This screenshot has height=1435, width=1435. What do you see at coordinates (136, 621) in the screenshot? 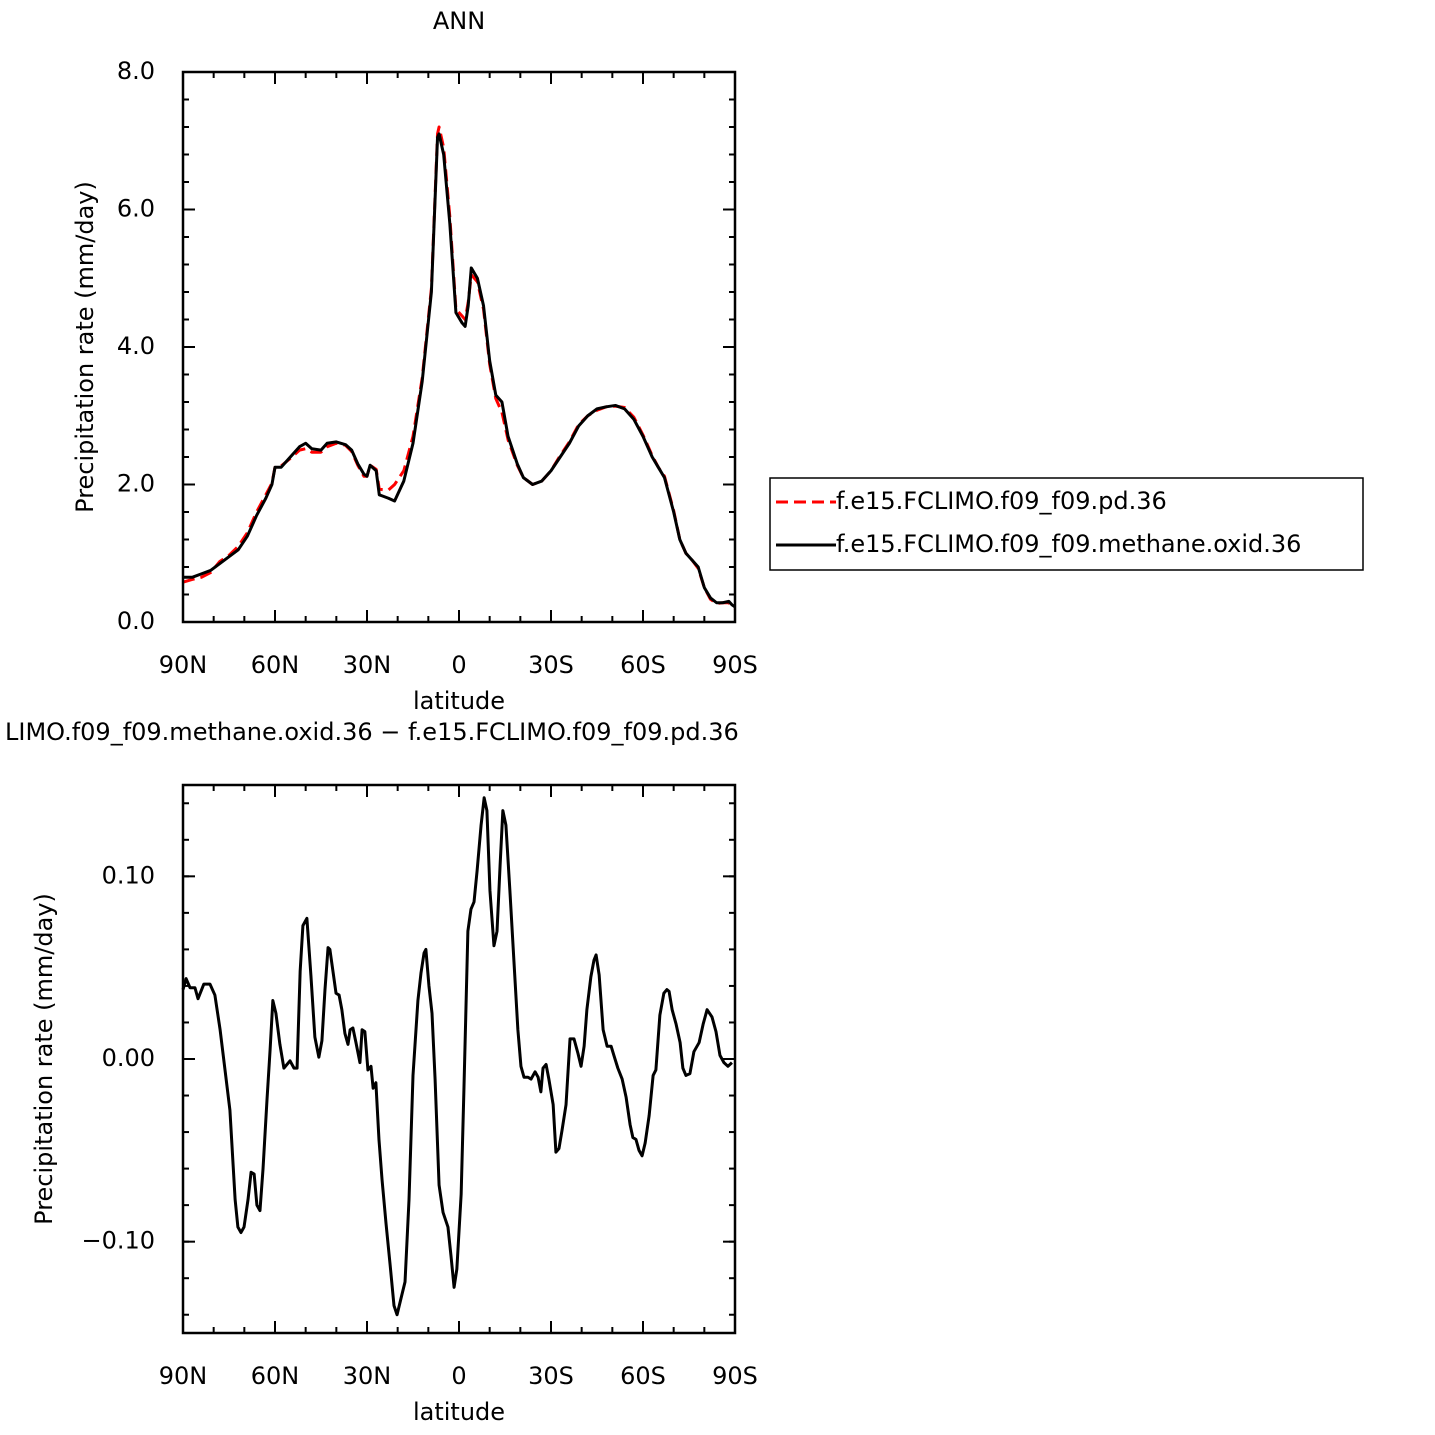
I see `y-tick-label: 0.0` at bounding box center [136, 621].